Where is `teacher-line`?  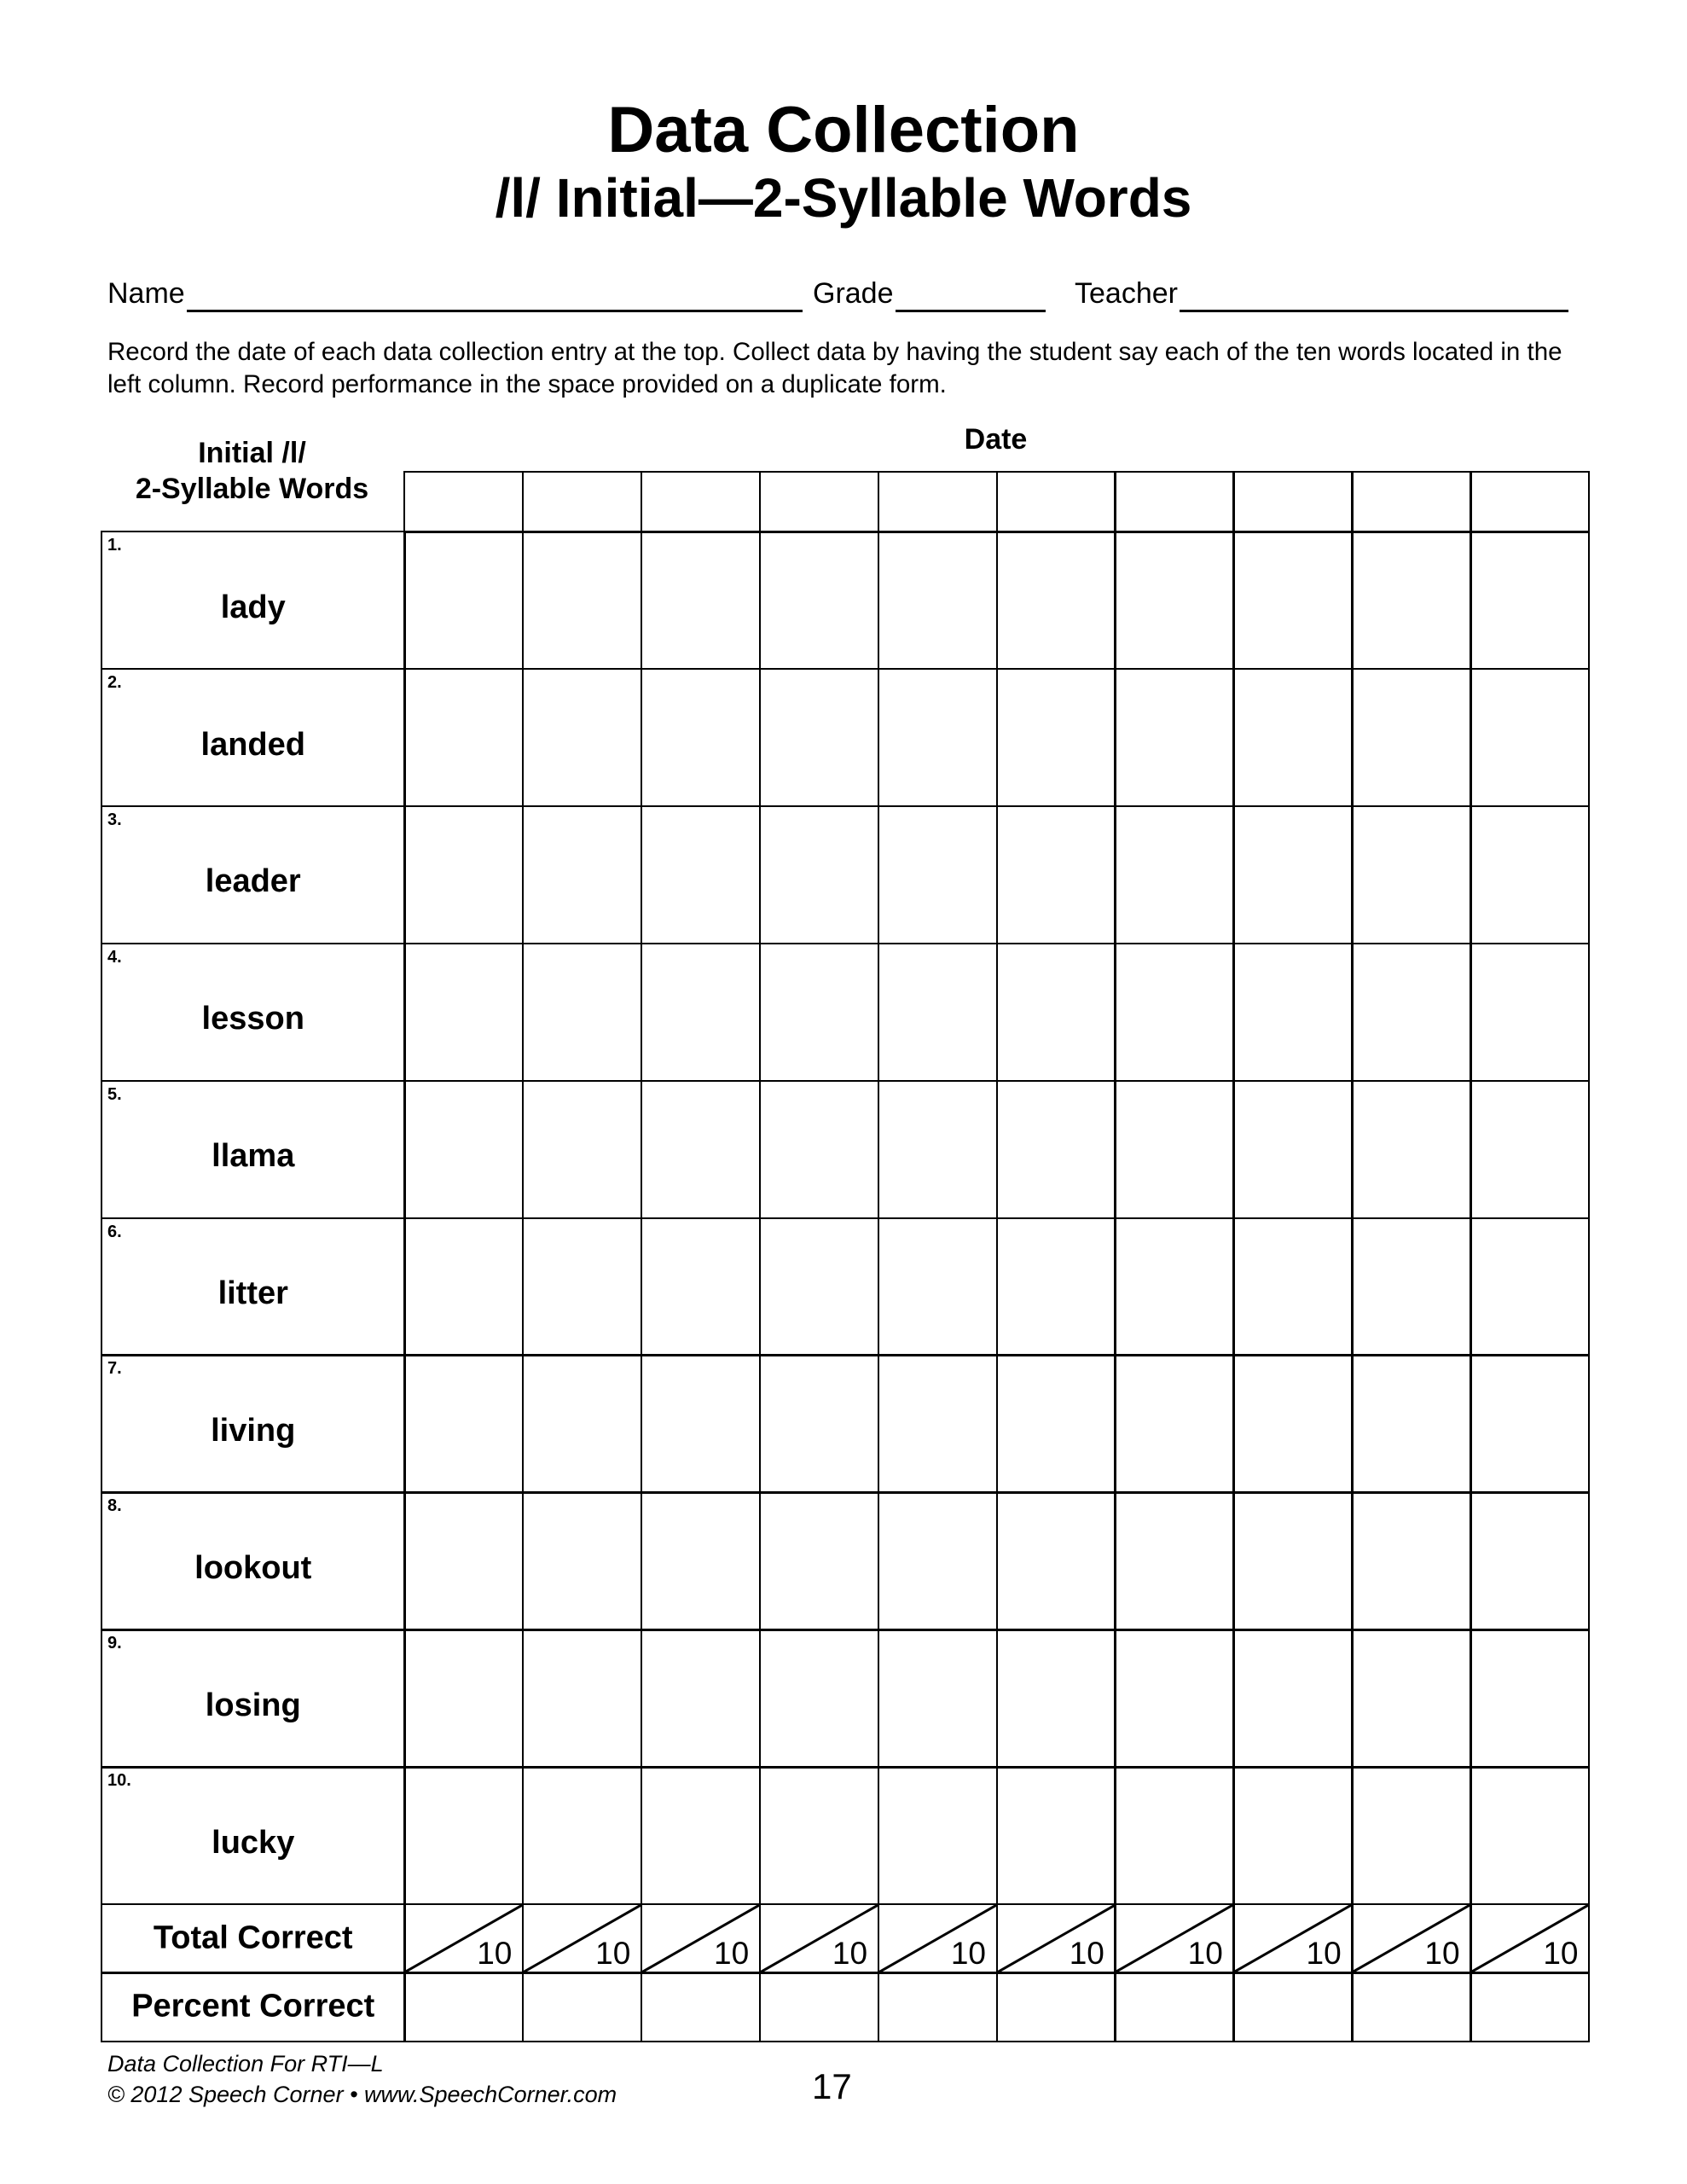 teacher-line is located at coordinates (1374, 295).